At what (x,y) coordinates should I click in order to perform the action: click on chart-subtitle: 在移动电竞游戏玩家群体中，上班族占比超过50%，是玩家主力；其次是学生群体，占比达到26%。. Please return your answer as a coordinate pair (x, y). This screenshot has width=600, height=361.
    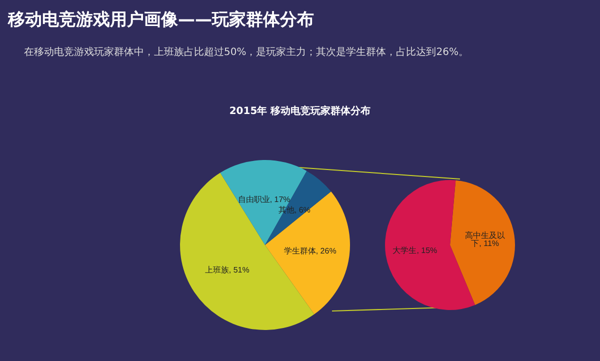
    Looking at the image, I should click on (246, 52).